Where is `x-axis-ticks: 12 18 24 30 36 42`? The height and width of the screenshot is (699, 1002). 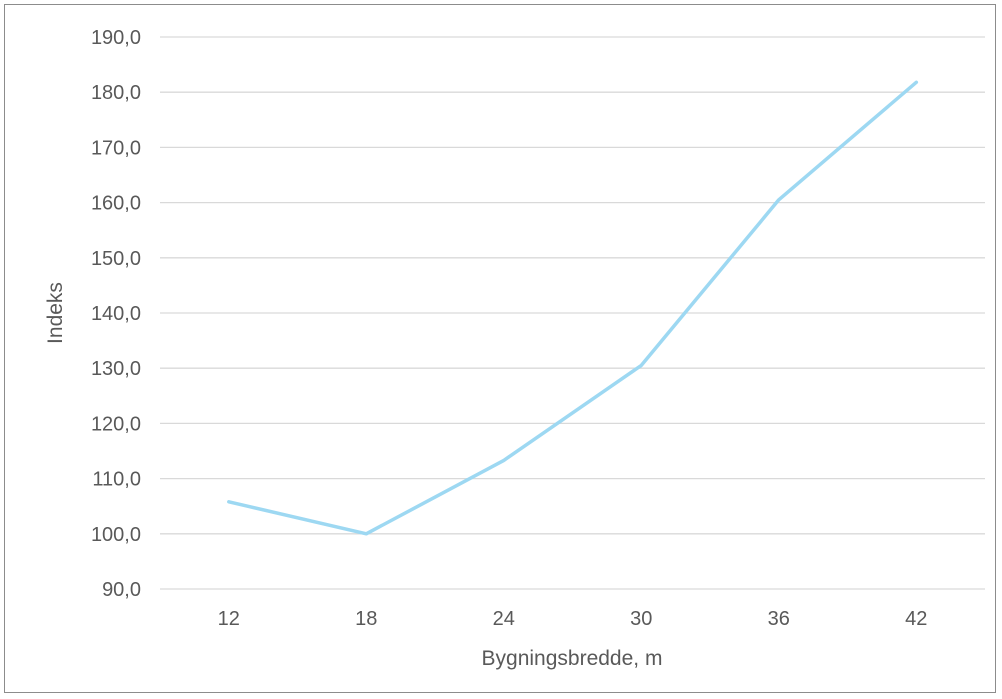
x-axis-ticks: 12 18 24 30 36 42 is located at coordinates (573, 619).